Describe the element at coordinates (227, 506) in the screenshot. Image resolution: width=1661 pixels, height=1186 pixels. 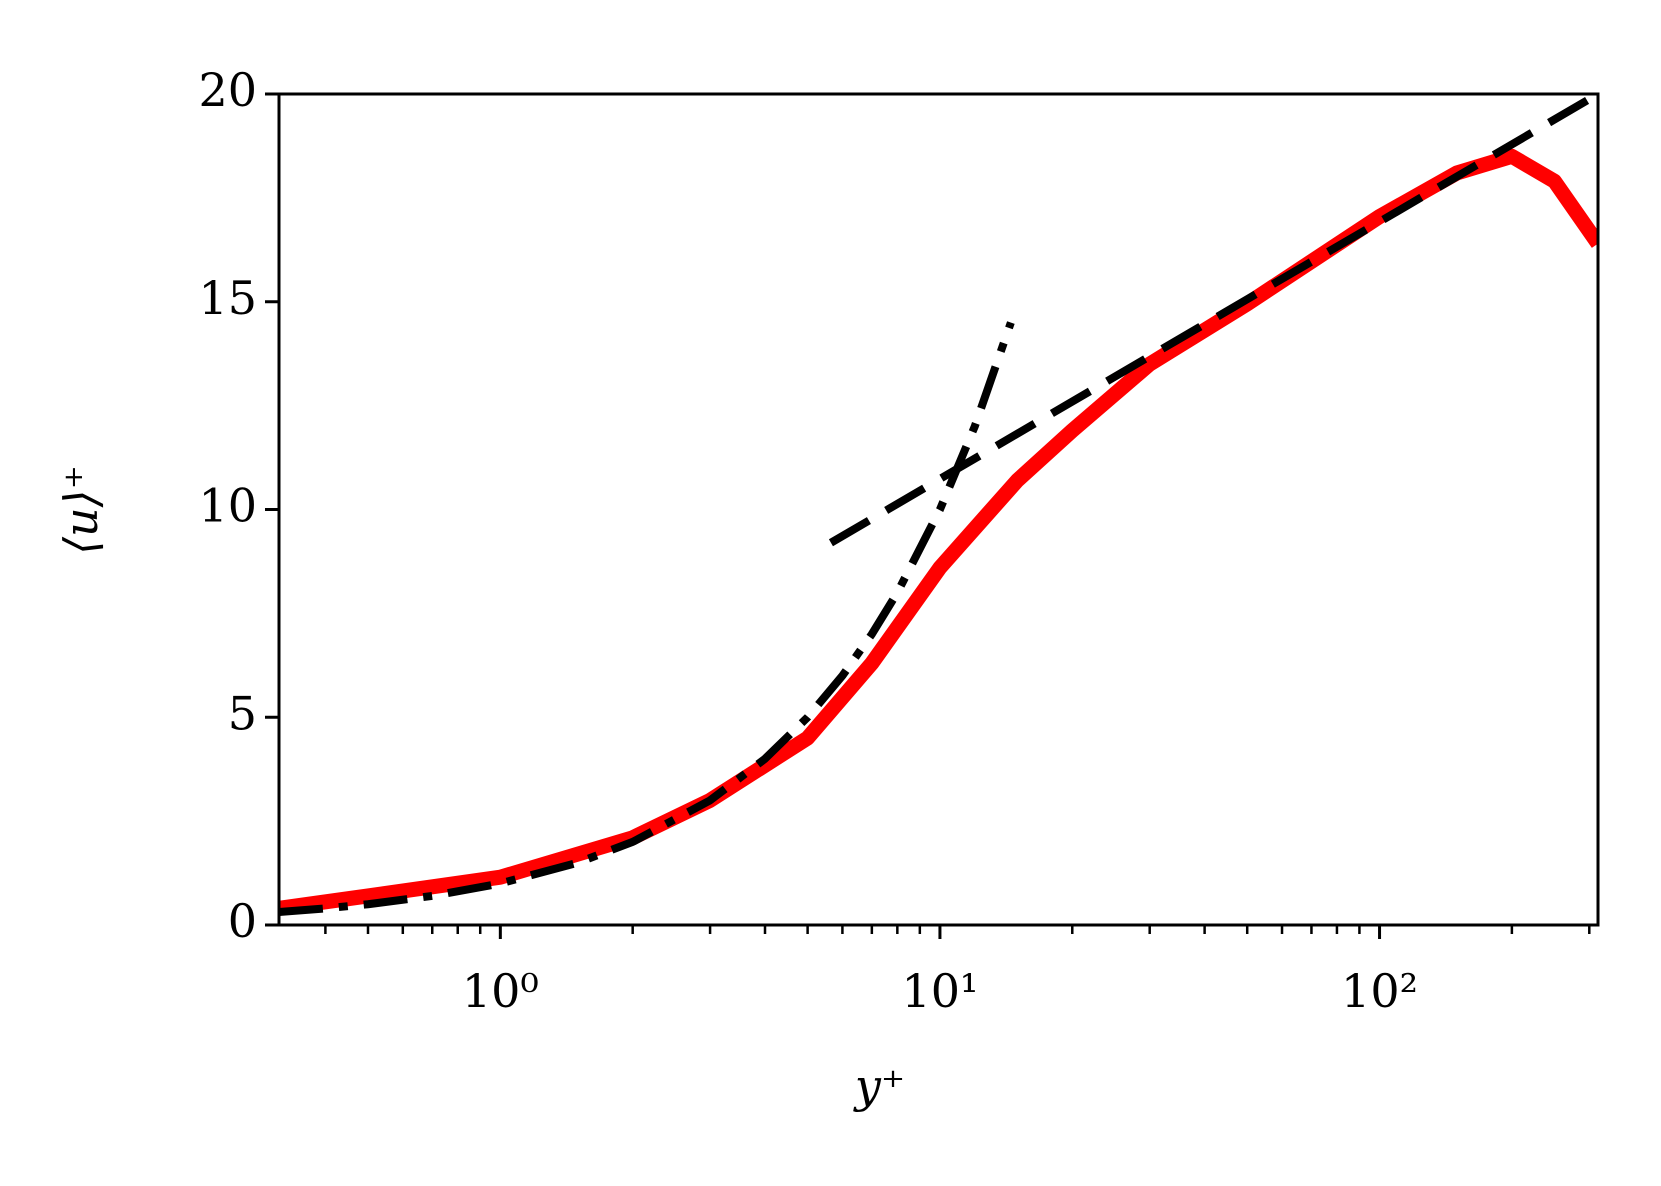
I see `y-tick-label: 10` at that location.